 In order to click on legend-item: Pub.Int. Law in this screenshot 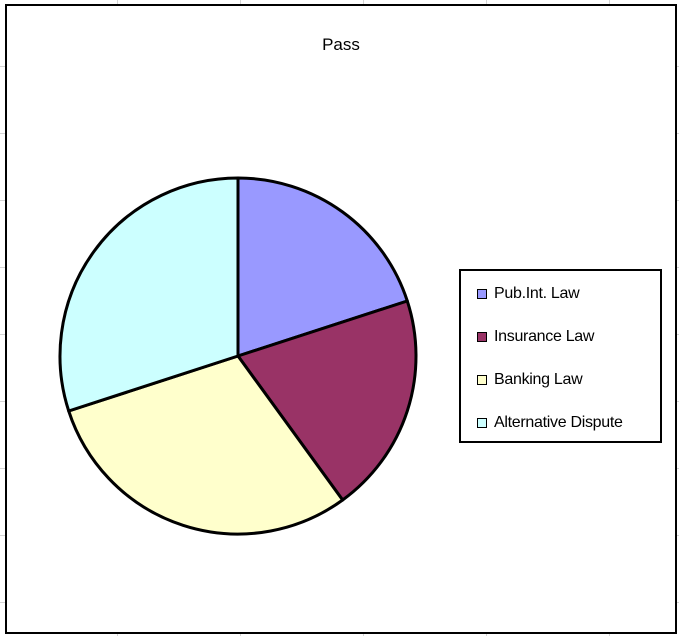, I will do `click(528, 294)`.